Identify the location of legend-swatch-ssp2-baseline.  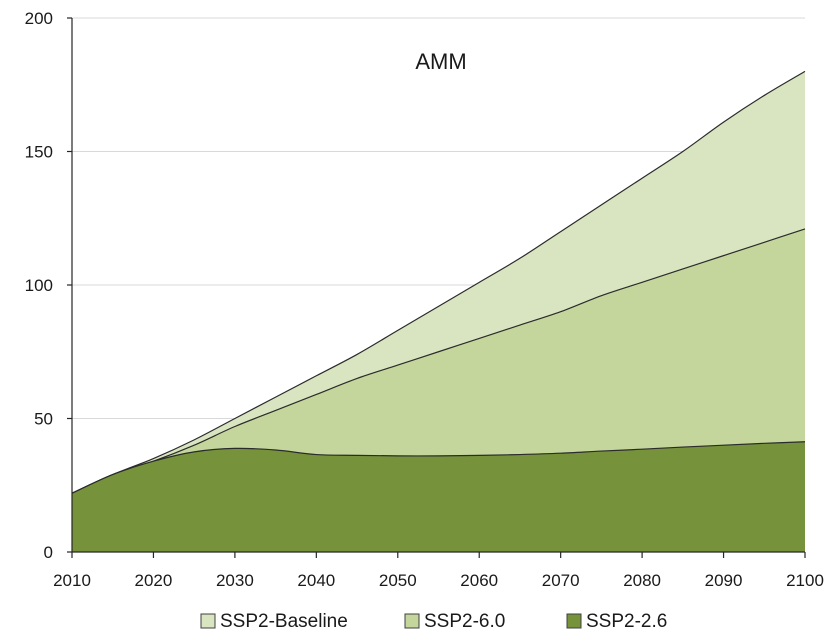
(208, 621).